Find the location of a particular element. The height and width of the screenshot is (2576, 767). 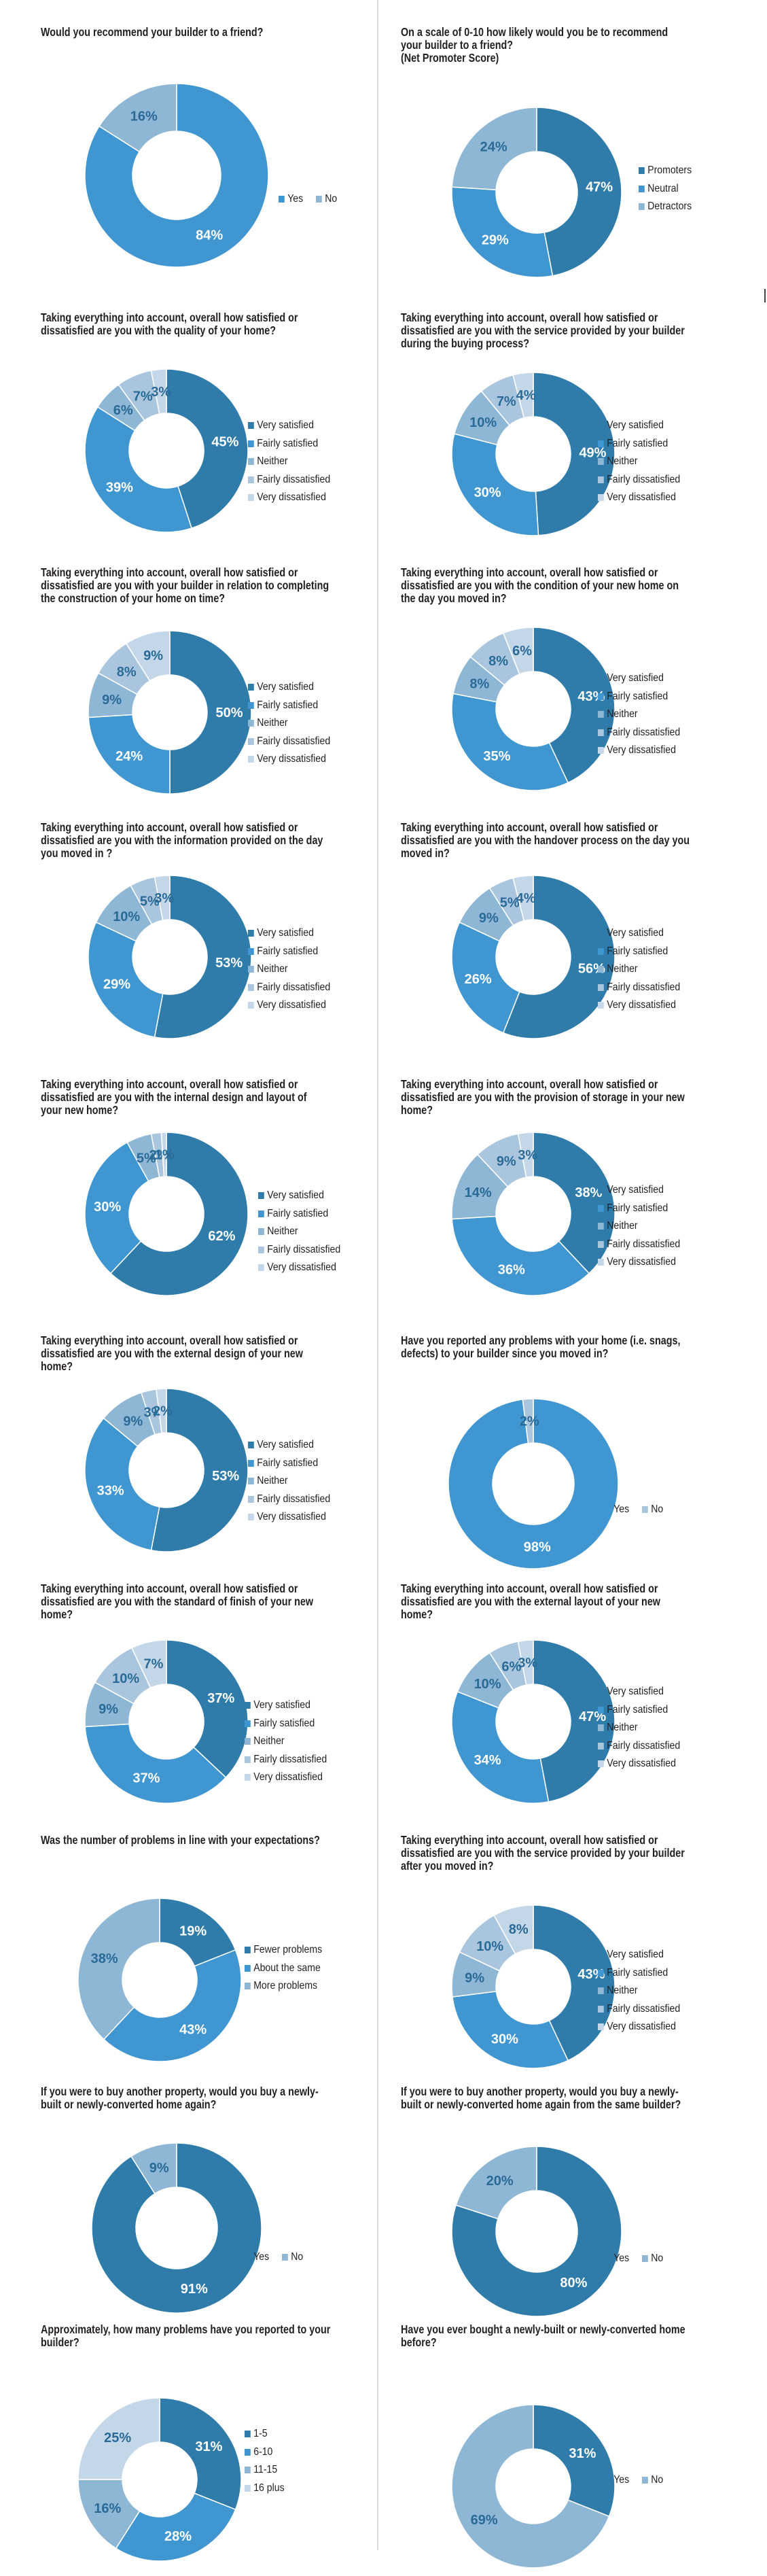

slice-value-label: 2% is located at coordinates (163, 1411).